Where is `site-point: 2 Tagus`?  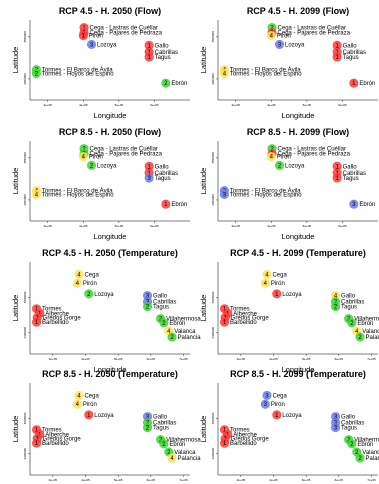
site-point: 2 Tagus is located at coordinates (156, 428).